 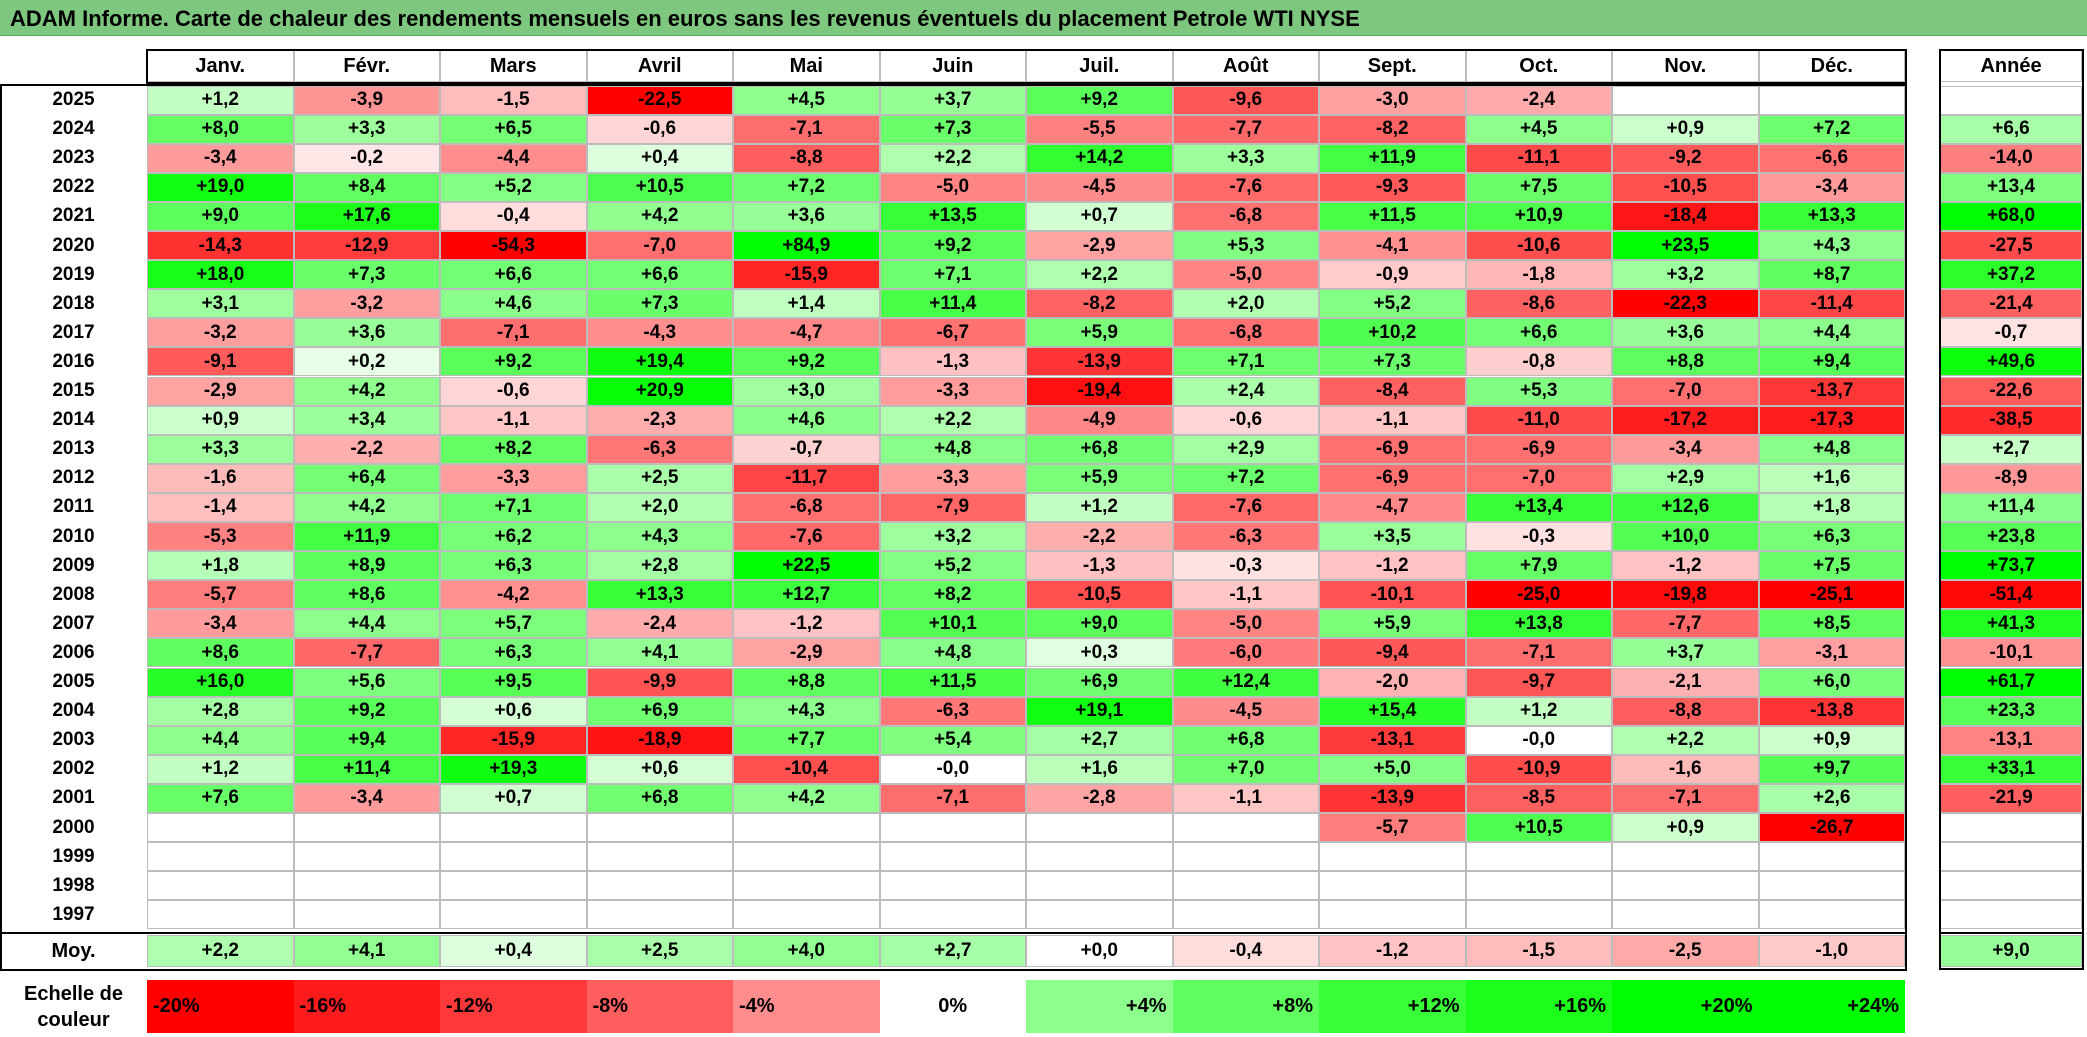 What do you see at coordinates (513, 158) in the screenshot?
I see `heatmap-cell: -4,4` at bounding box center [513, 158].